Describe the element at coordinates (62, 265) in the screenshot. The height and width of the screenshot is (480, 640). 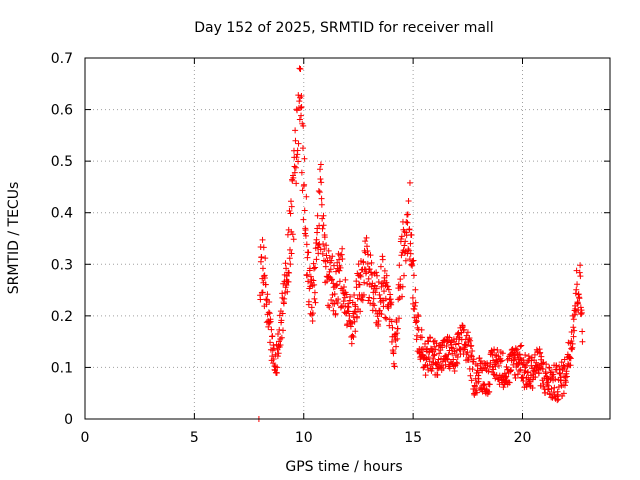
I see `y-tick-label: 0.3` at that location.